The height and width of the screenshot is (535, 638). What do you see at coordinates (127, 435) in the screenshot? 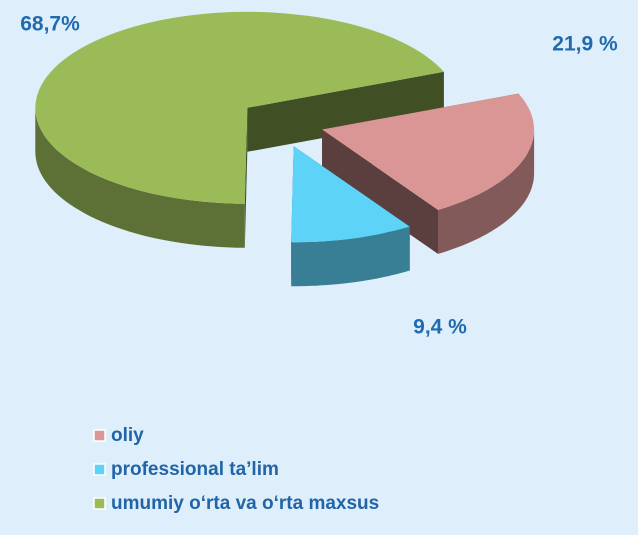
I see `legend-label: oliy` at bounding box center [127, 435].